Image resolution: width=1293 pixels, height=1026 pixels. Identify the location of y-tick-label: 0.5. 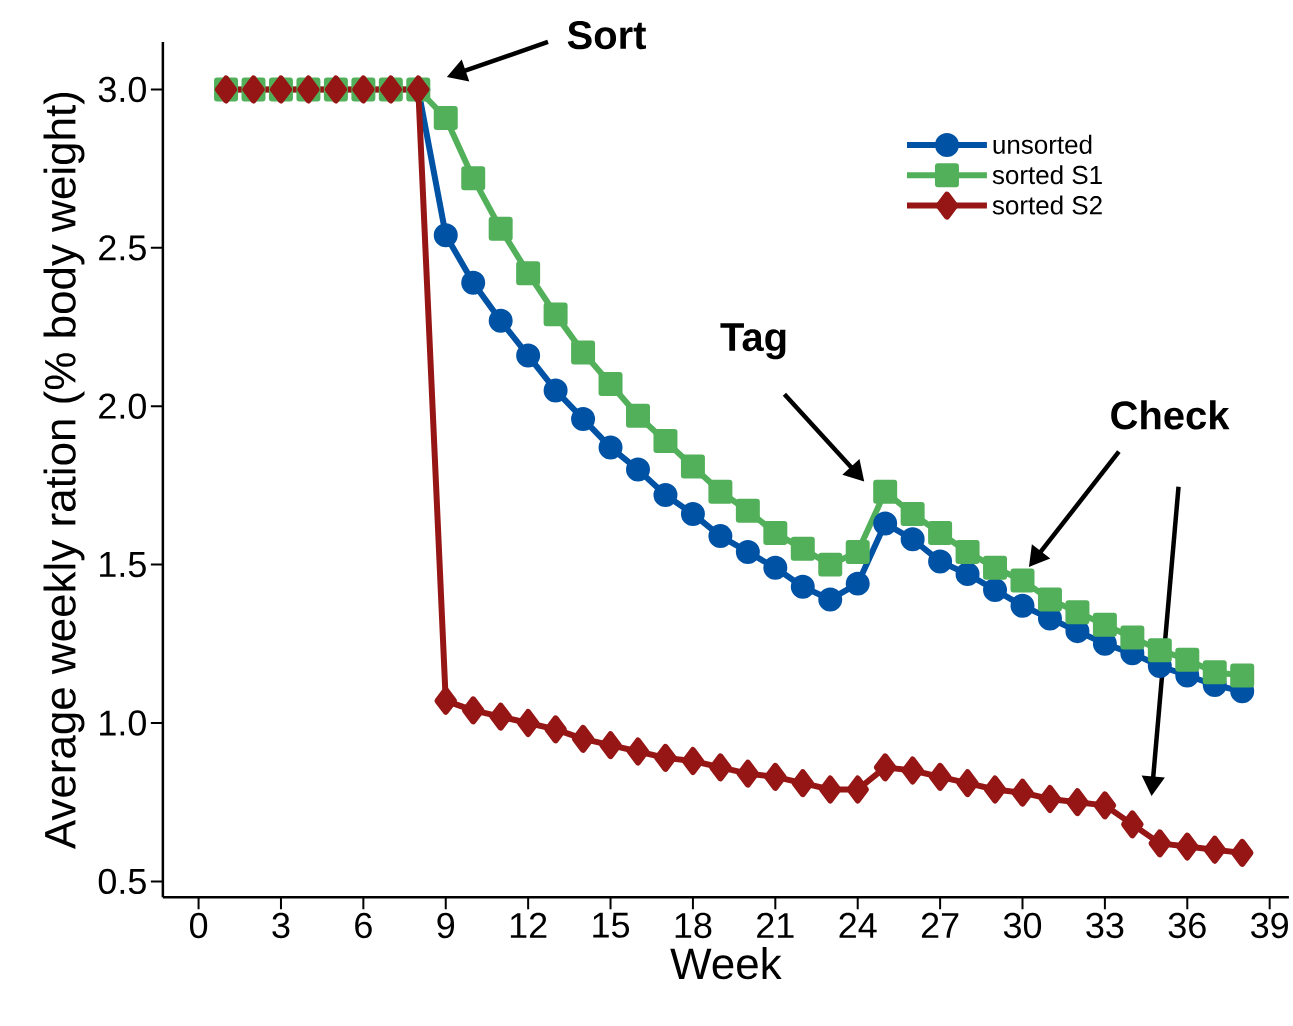
(122, 881).